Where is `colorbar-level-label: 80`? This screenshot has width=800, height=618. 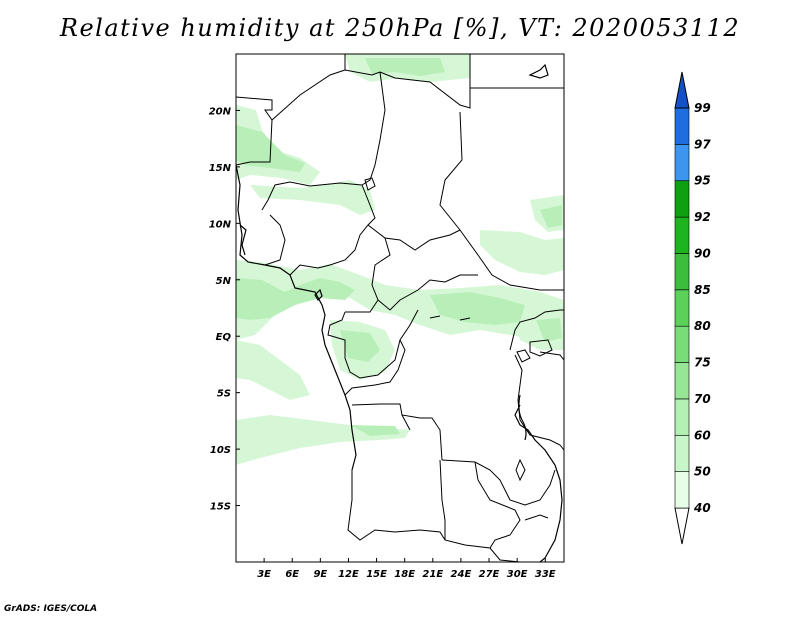 colorbar-level-label: 80 is located at coordinates (702, 326).